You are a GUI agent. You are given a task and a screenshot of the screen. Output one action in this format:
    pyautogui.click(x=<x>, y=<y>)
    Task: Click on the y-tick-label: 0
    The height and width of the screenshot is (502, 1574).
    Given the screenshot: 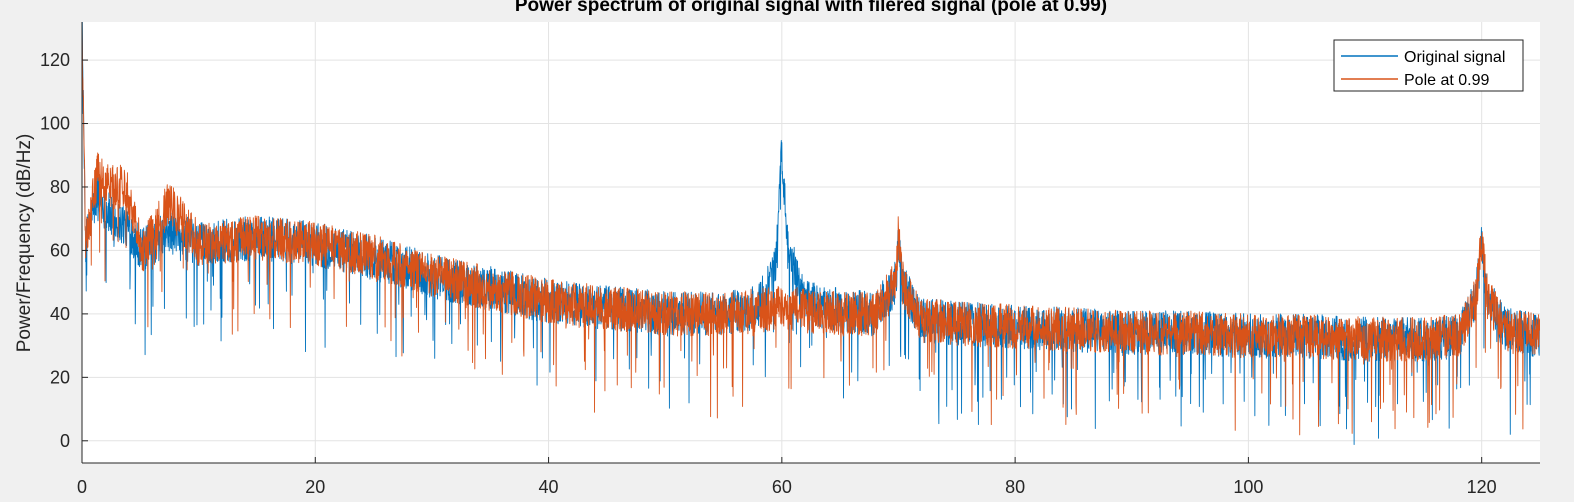 What is the action you would take?
    pyautogui.click(x=65, y=441)
    